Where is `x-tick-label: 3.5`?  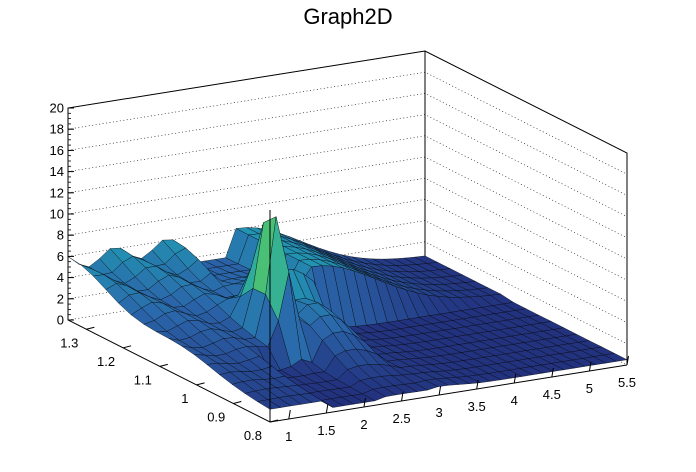 x-tick-label: 3.5 is located at coordinates (477, 406).